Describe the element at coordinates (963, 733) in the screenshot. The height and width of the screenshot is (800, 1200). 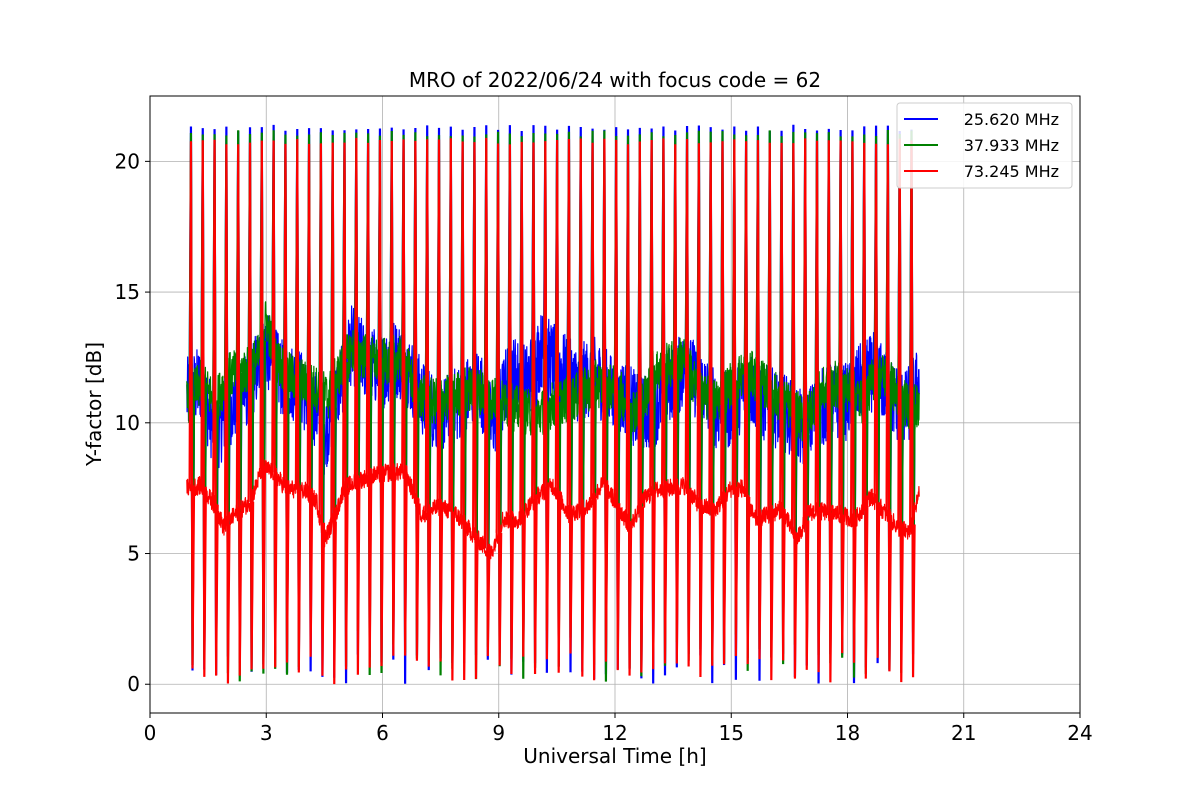
I see `x-tick-label: 21` at that location.